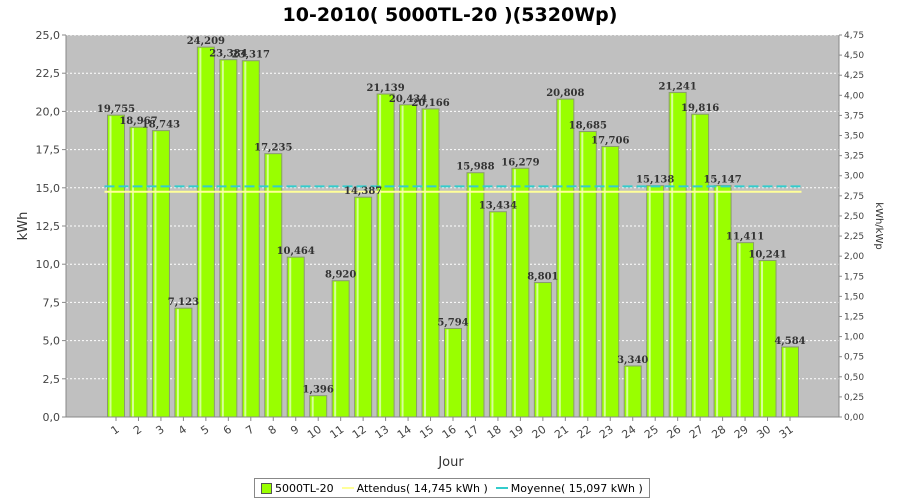 The height and width of the screenshot is (500, 900). Describe the element at coordinates (48, 35) in the screenshot. I see `y-tick-label: 25,0` at that location.